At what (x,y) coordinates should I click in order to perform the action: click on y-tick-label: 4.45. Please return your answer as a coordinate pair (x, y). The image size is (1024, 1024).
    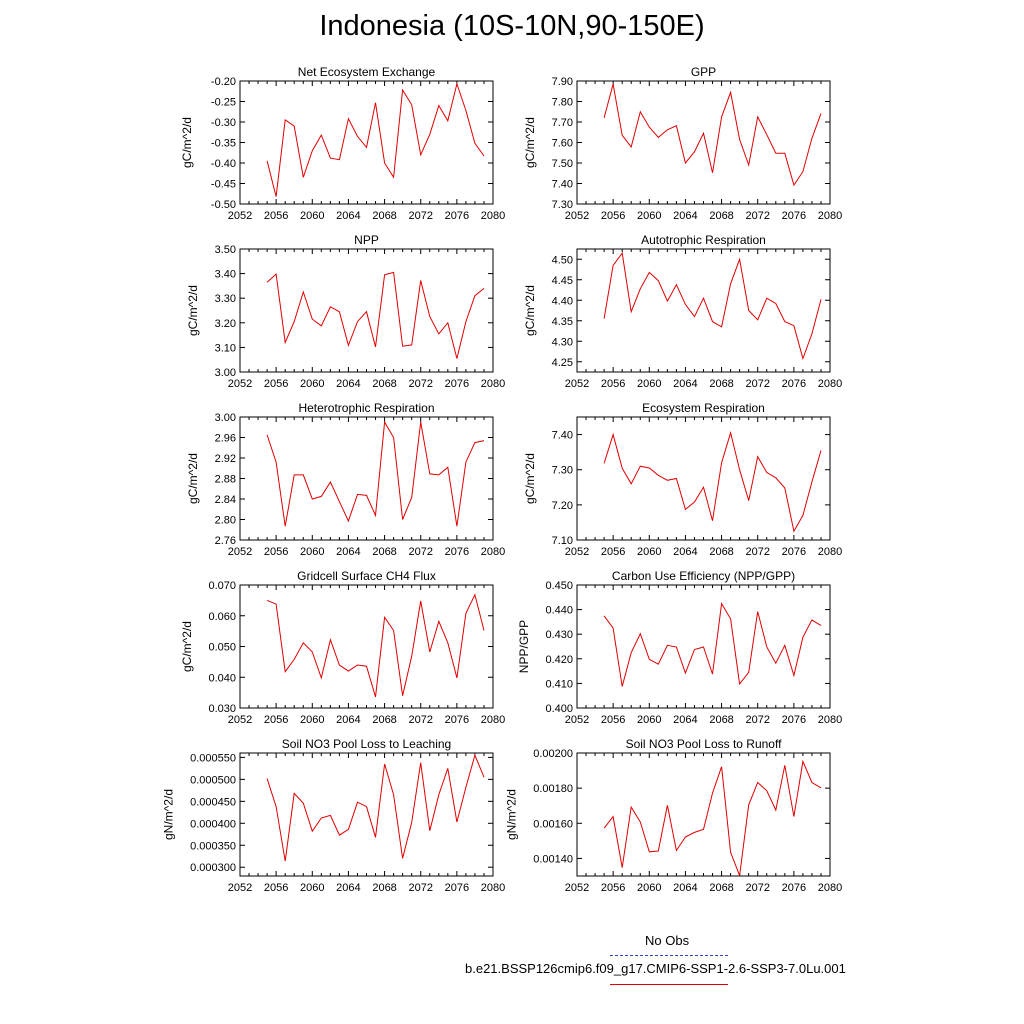
    Looking at the image, I should click on (562, 281).